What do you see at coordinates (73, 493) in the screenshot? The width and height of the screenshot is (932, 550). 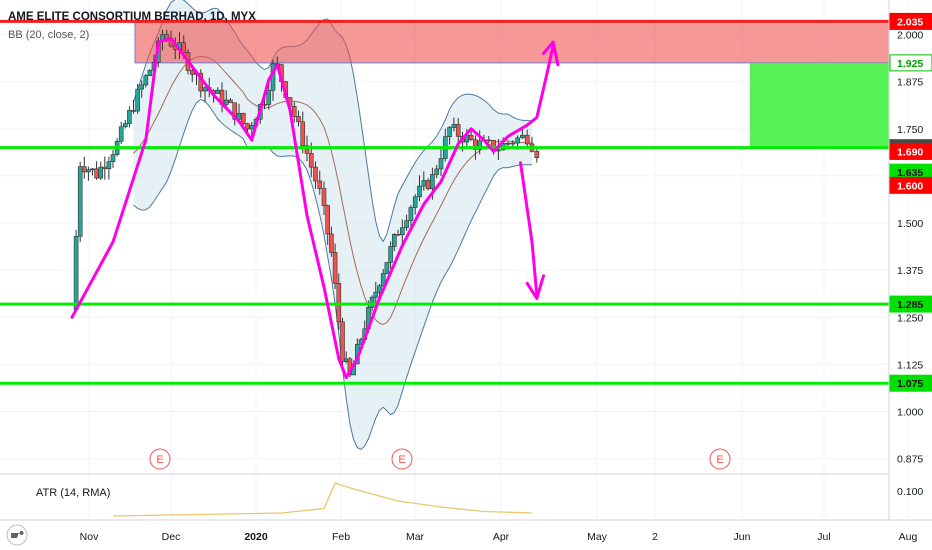 I see `atr-indicator-label: ATR (14, RMA)` at bounding box center [73, 493].